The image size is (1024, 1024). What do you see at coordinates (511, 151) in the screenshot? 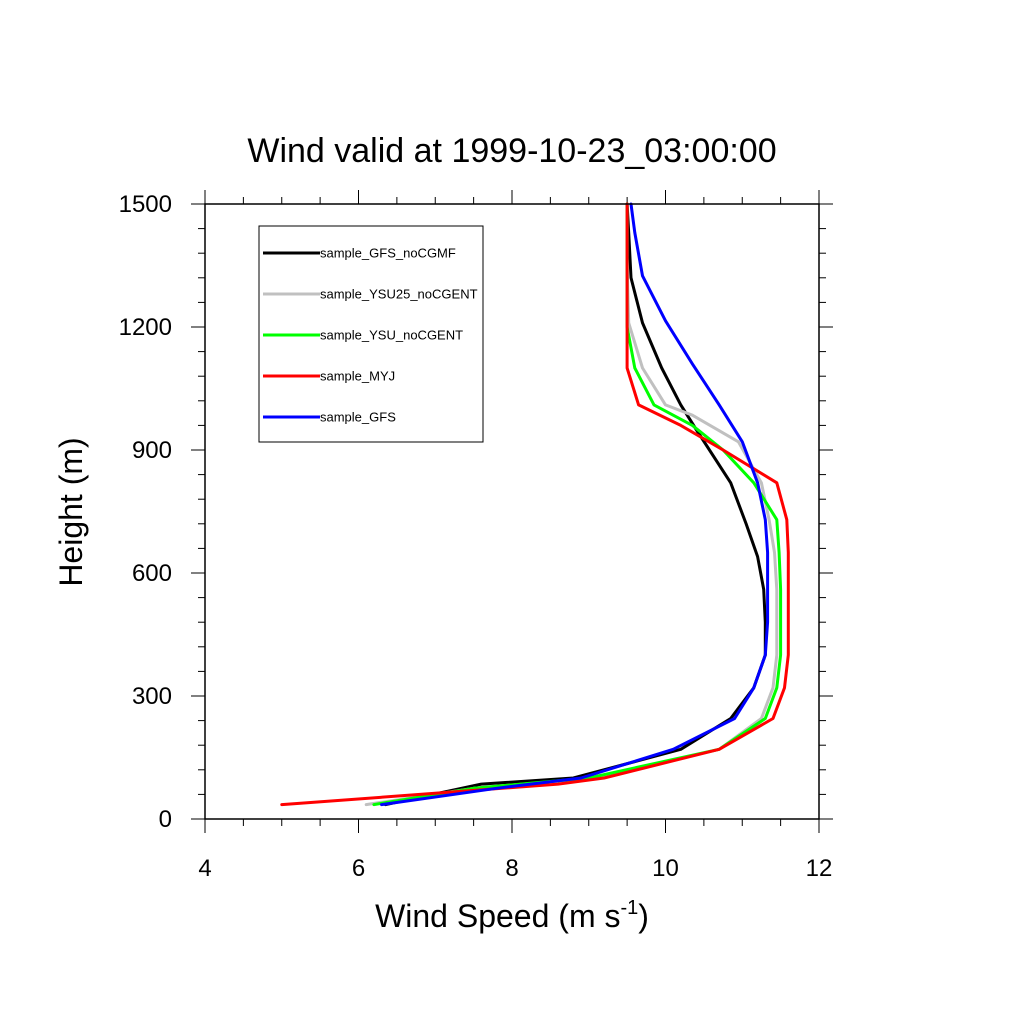
I see `chart-title: Wind valid at 1999-10-23_03:00:00` at bounding box center [511, 151].